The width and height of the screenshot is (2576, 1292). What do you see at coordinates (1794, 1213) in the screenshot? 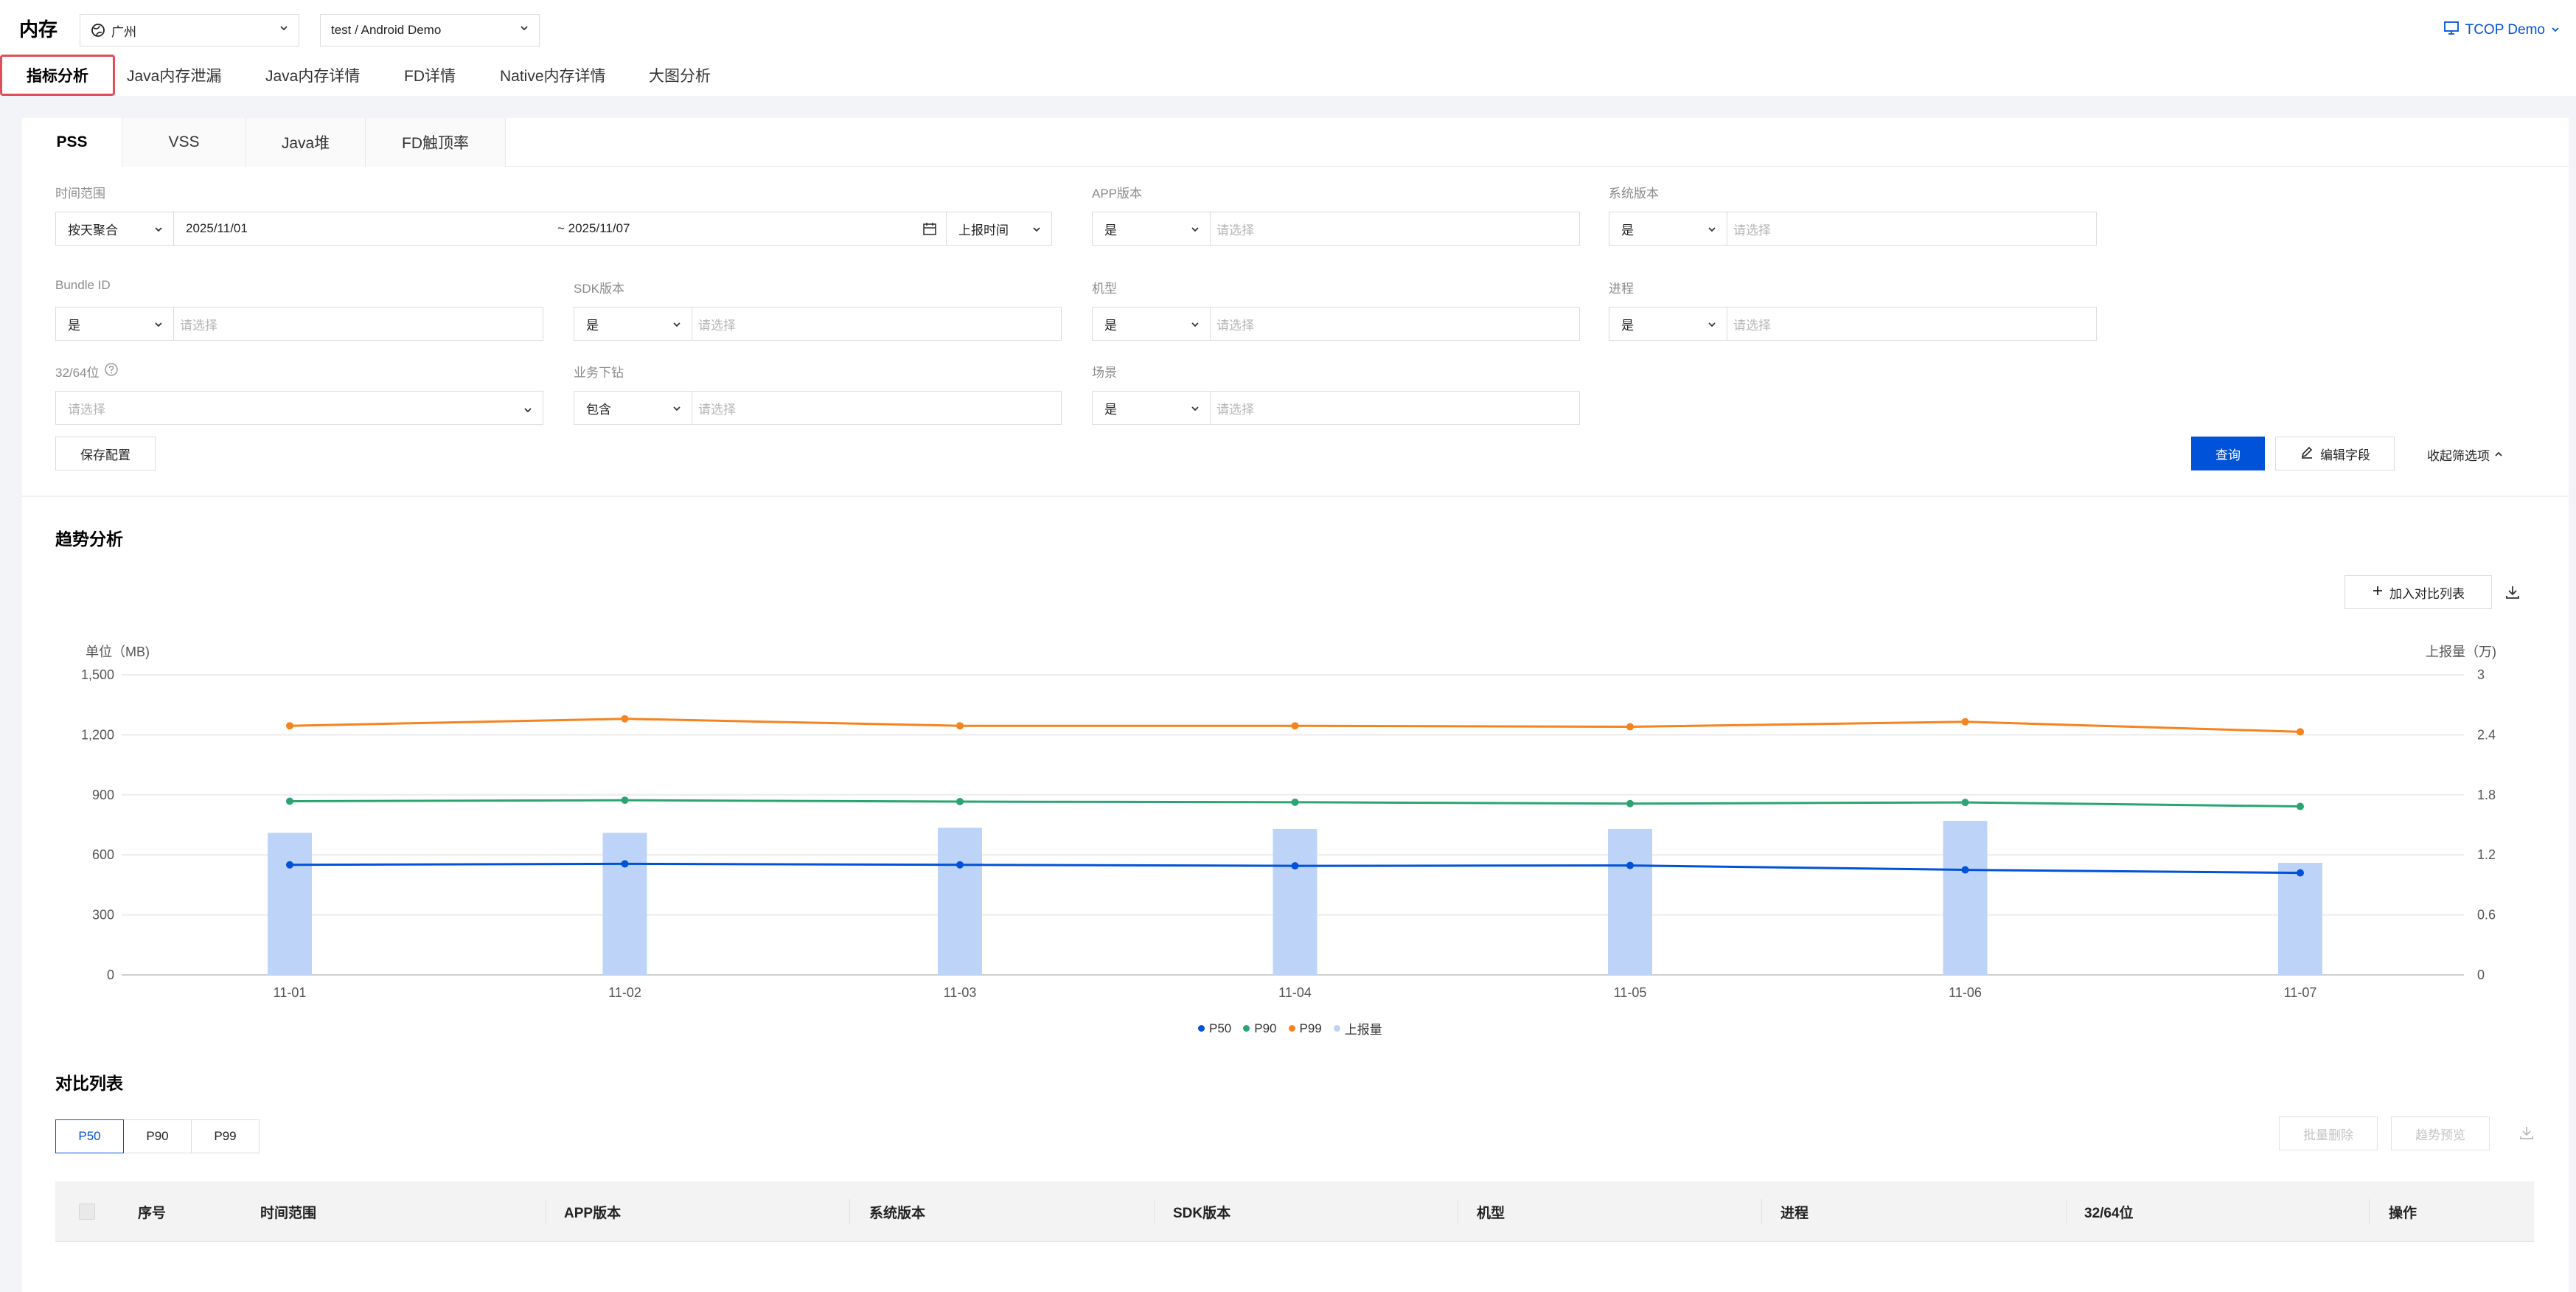
I see `col-process: 进程` at bounding box center [1794, 1213].